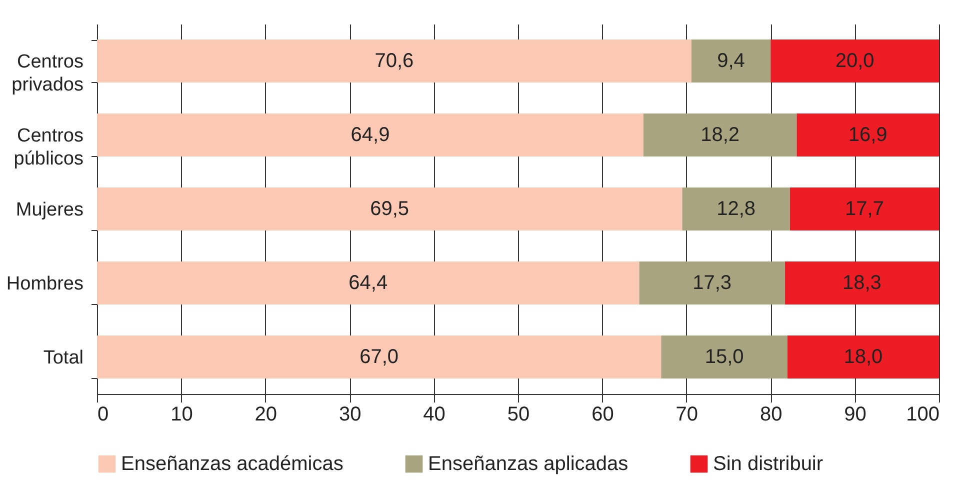 The height and width of the screenshot is (491, 974). I want to click on x-tick-label: 30, so click(350, 415).